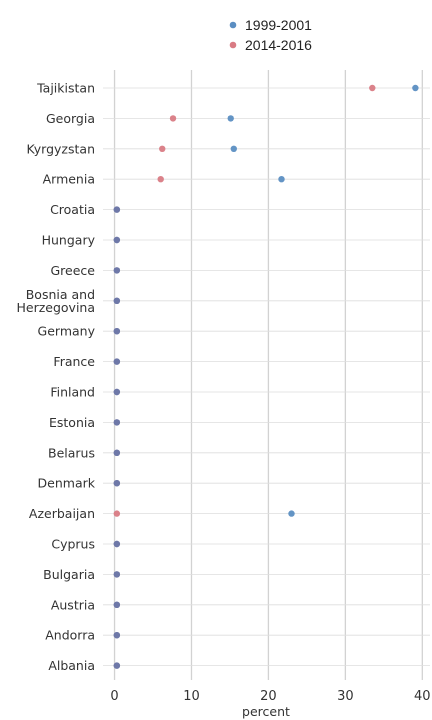 This screenshot has width=432, height=720. Describe the element at coordinates (117, 635) in the screenshot. I see `point-andorra-2014-2016` at that location.